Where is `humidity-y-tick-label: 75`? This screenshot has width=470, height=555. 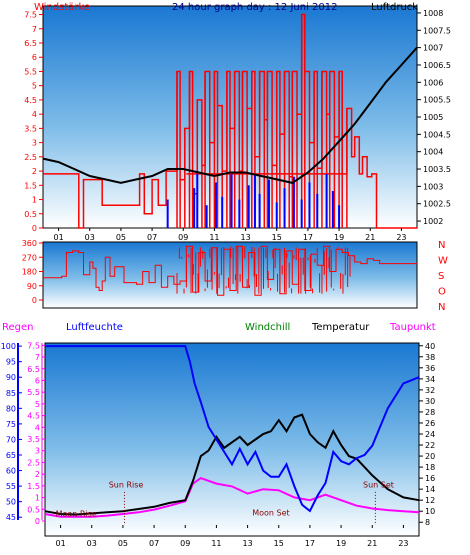
humidity-y-tick-label: 75 is located at coordinates (11, 424).